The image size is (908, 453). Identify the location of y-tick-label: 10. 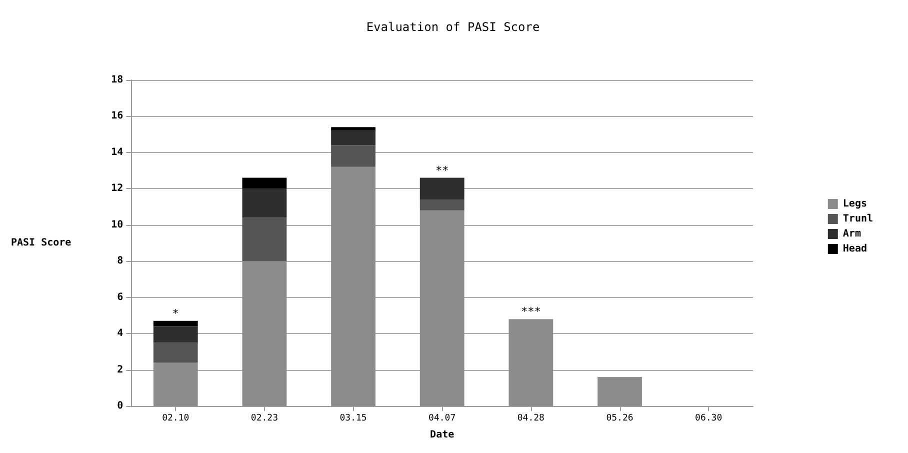
(117, 224).